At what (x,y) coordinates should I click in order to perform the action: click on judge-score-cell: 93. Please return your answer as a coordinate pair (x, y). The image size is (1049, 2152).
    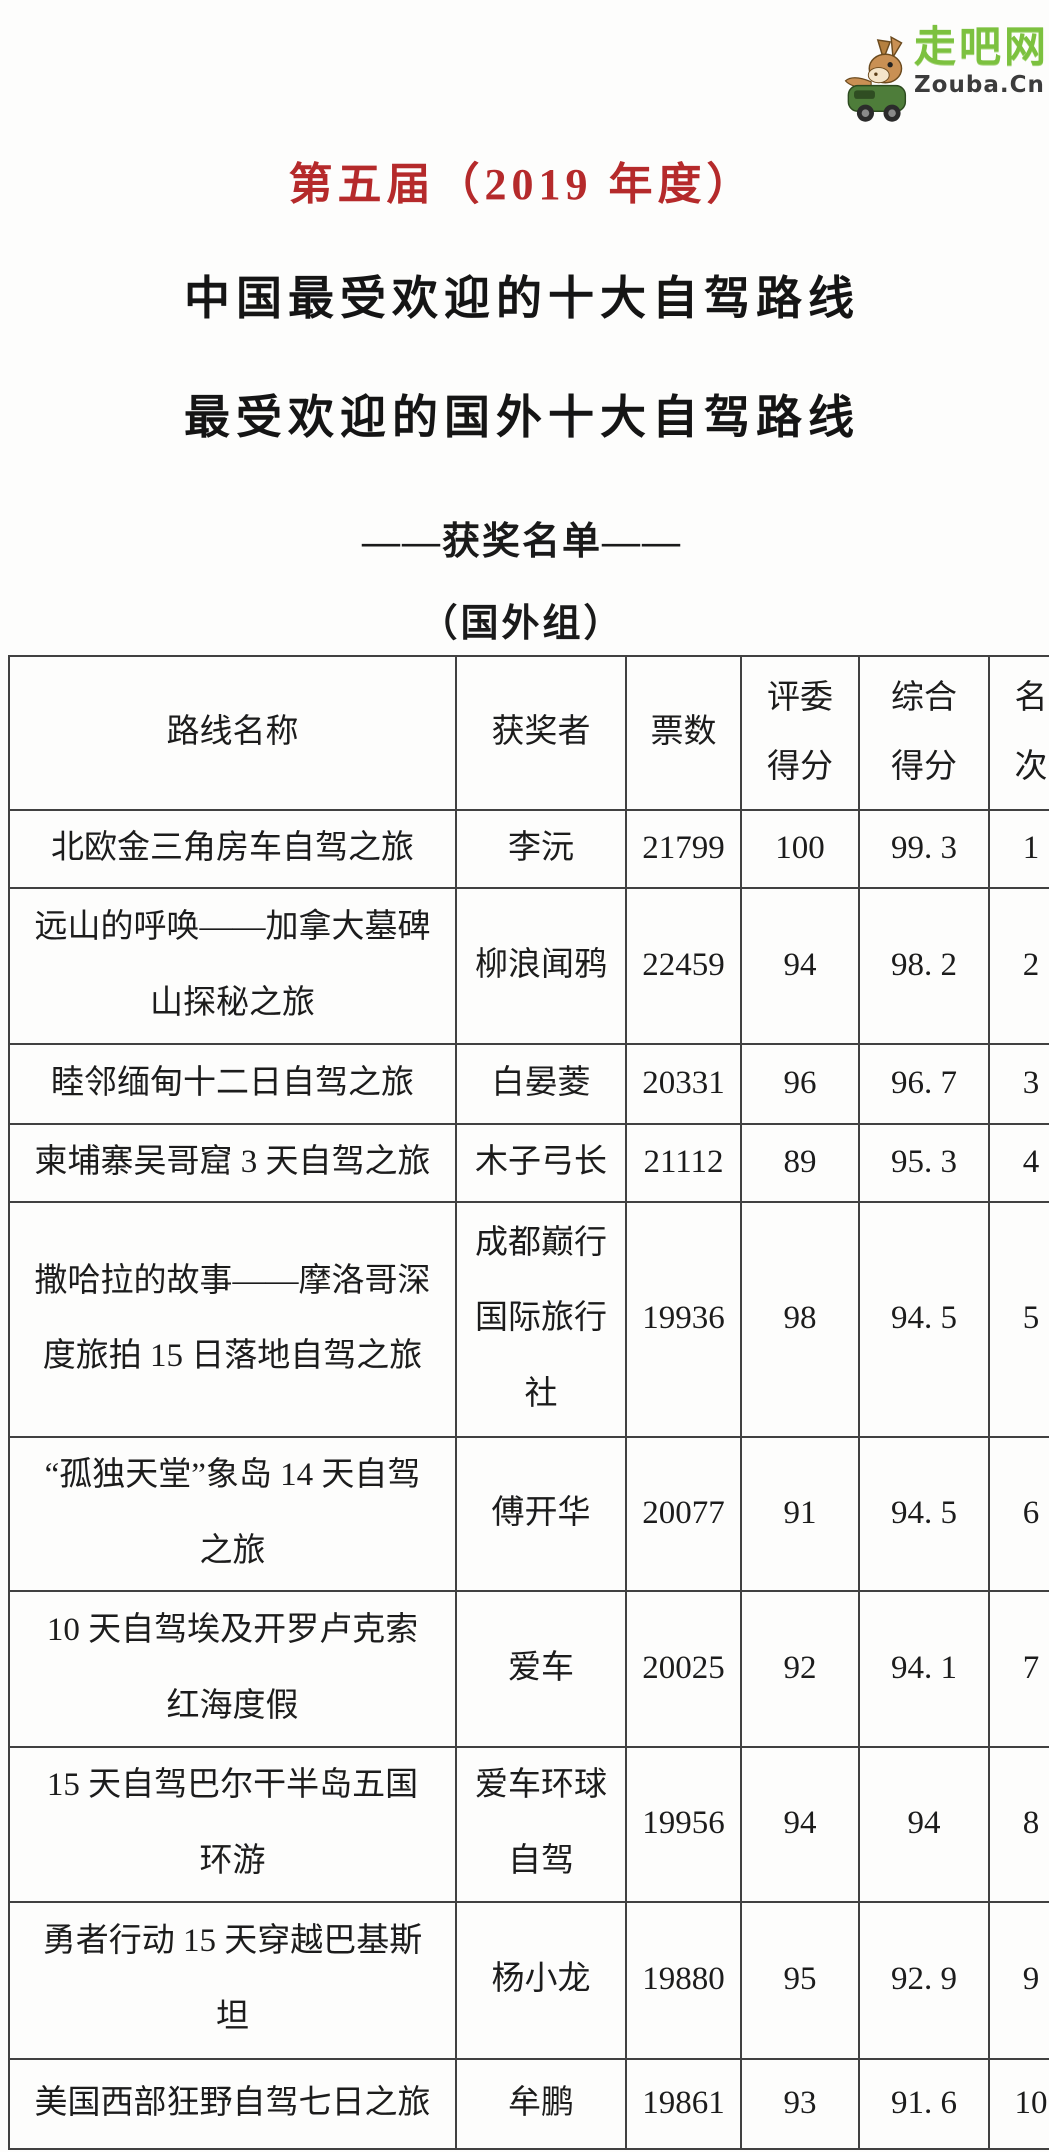
    Looking at the image, I should click on (800, 2103).